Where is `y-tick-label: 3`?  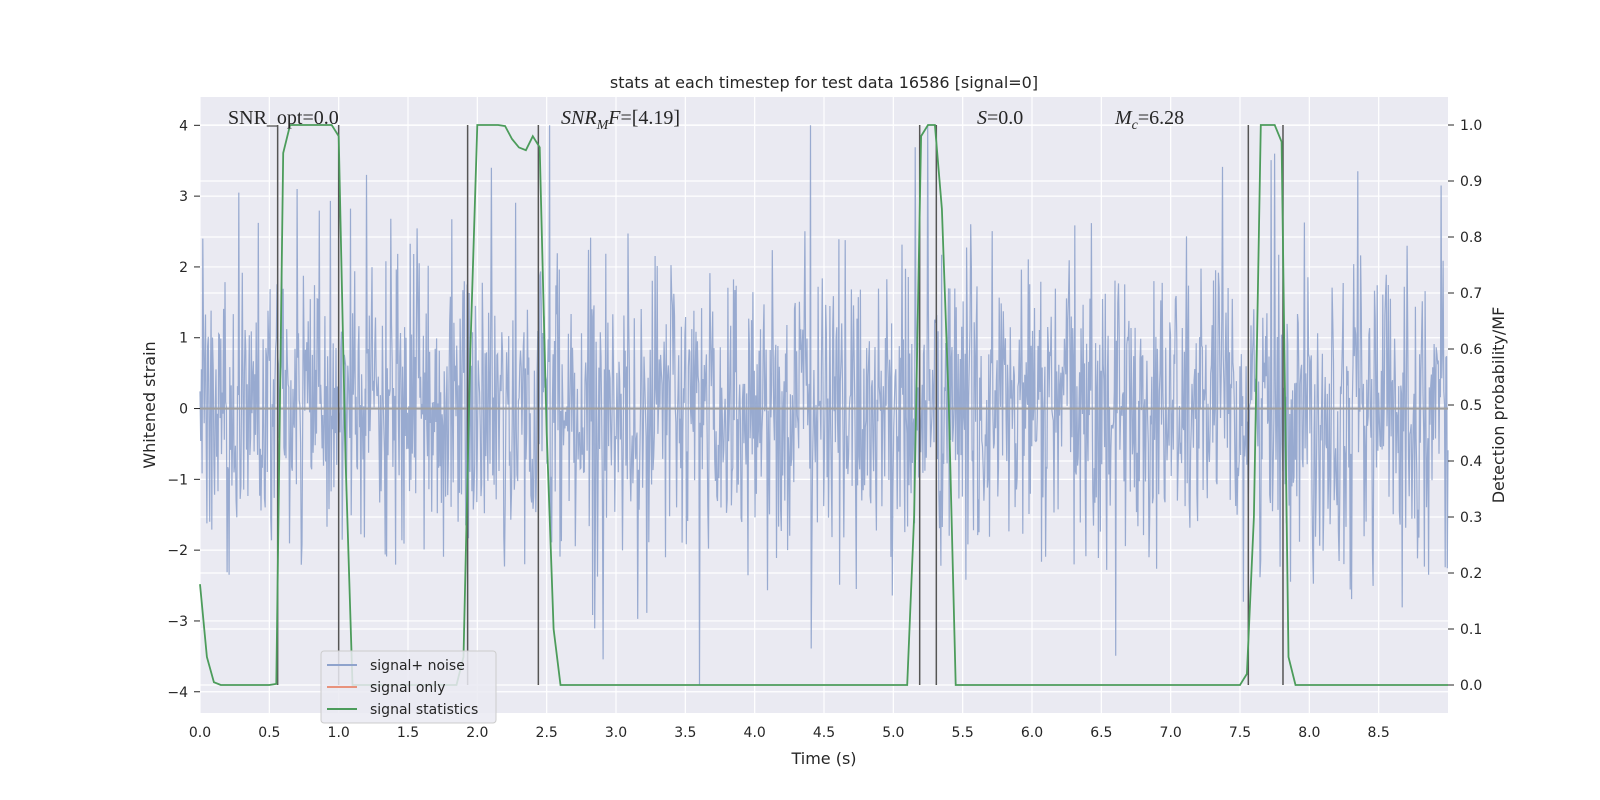
y-tick-label: 3 is located at coordinates (183, 197).